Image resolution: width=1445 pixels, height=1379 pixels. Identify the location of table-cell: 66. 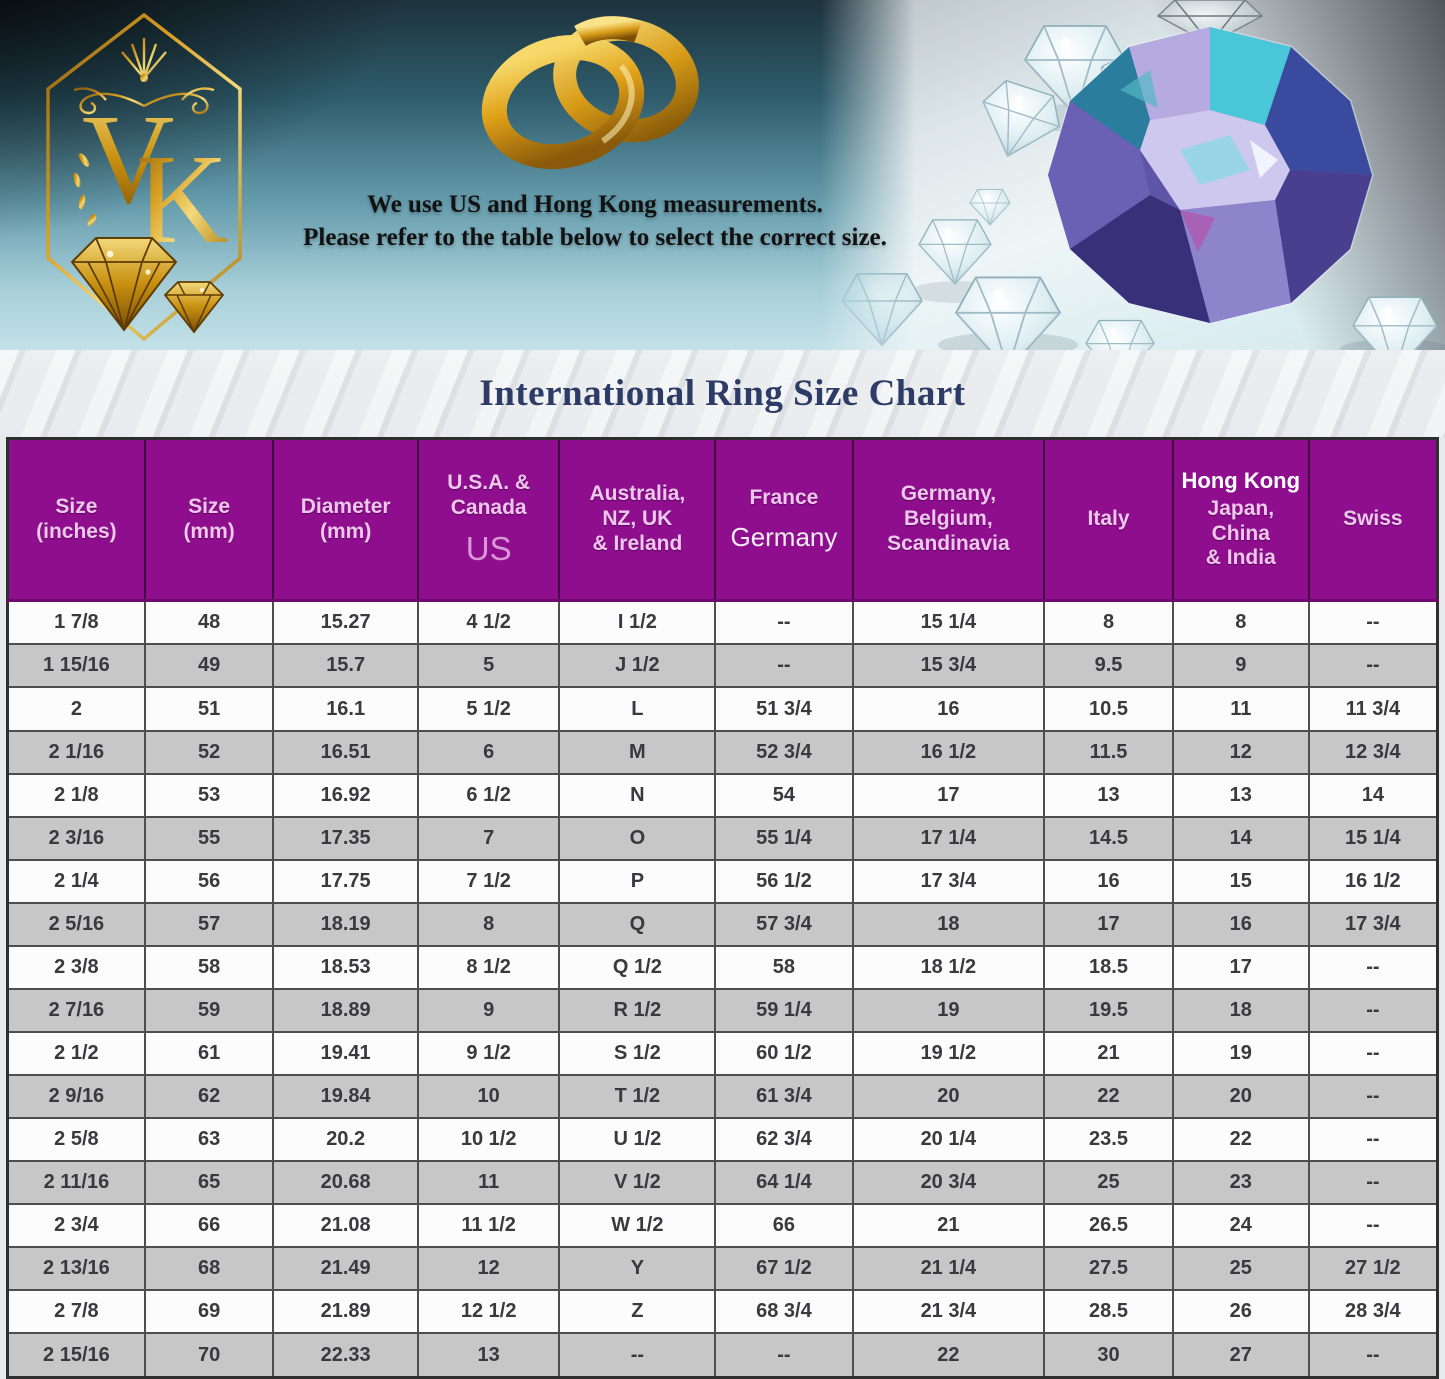
(784, 1226).